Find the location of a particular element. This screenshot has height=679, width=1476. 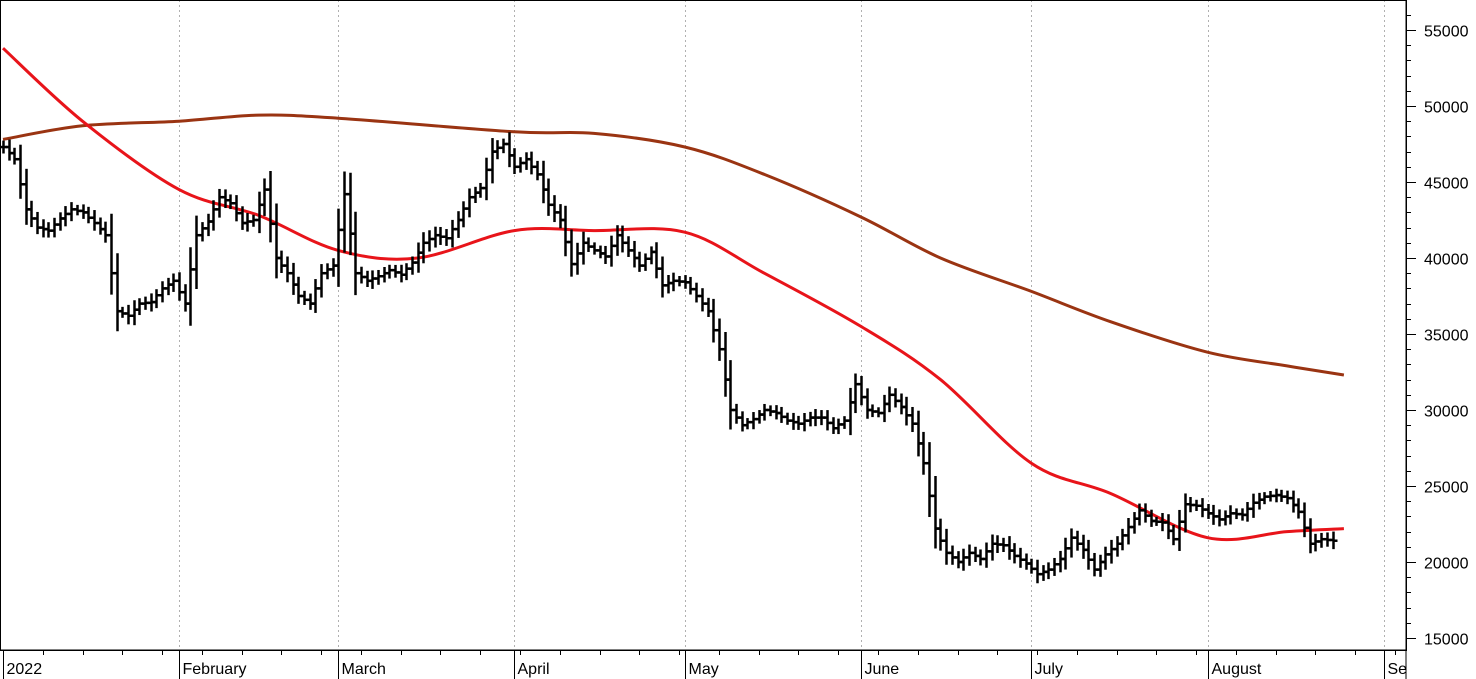

y-tick-label: 25000 is located at coordinates (1446, 488).